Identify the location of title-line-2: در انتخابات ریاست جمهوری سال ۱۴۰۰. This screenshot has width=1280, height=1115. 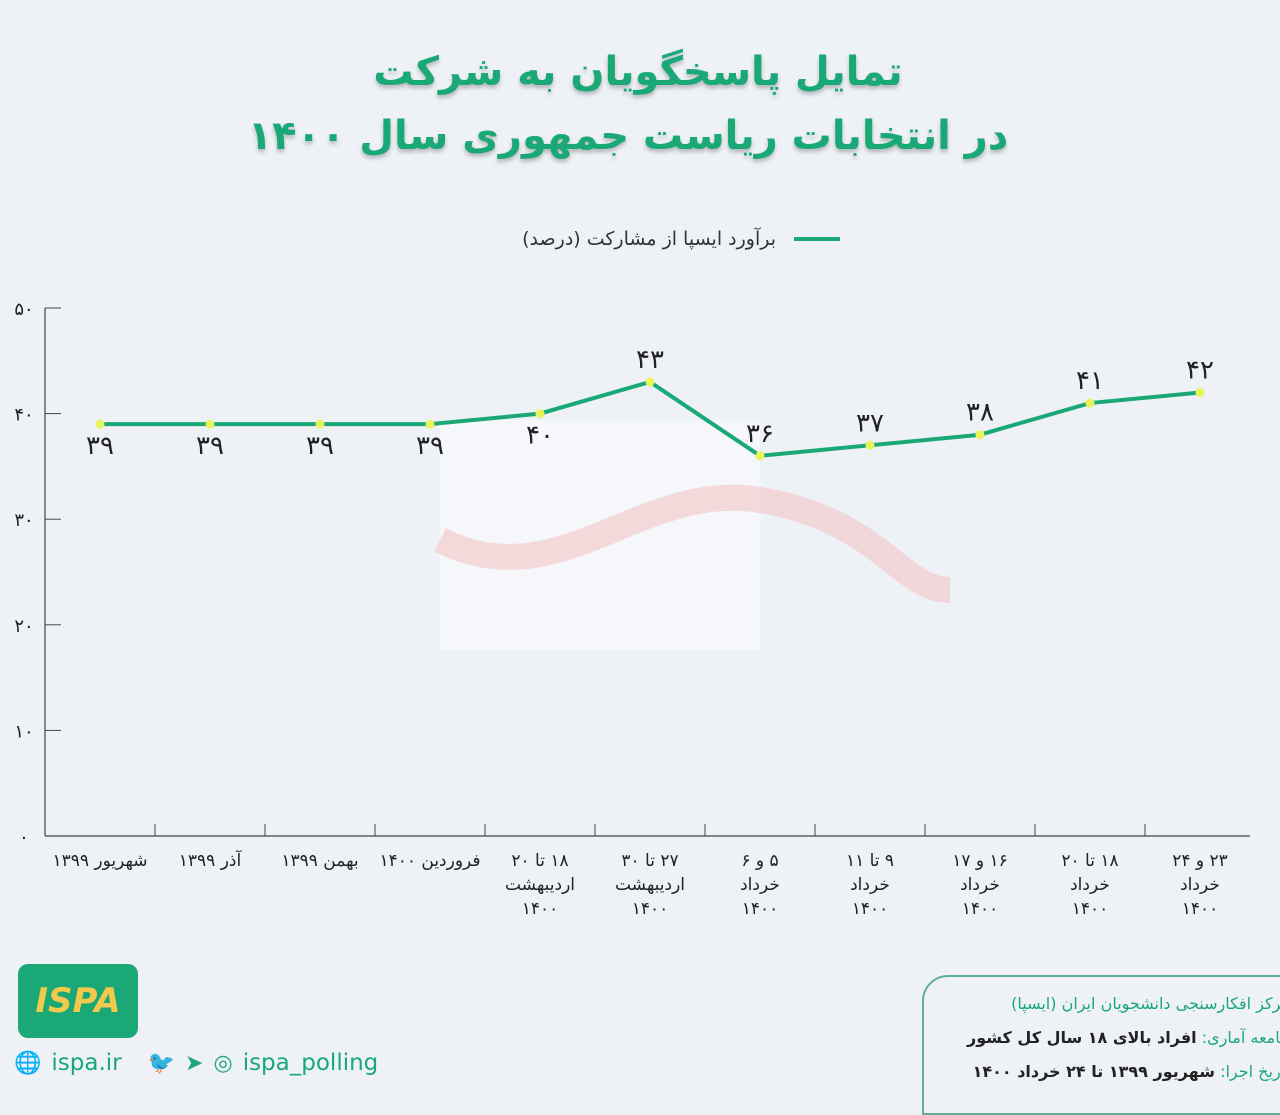
(628, 136).